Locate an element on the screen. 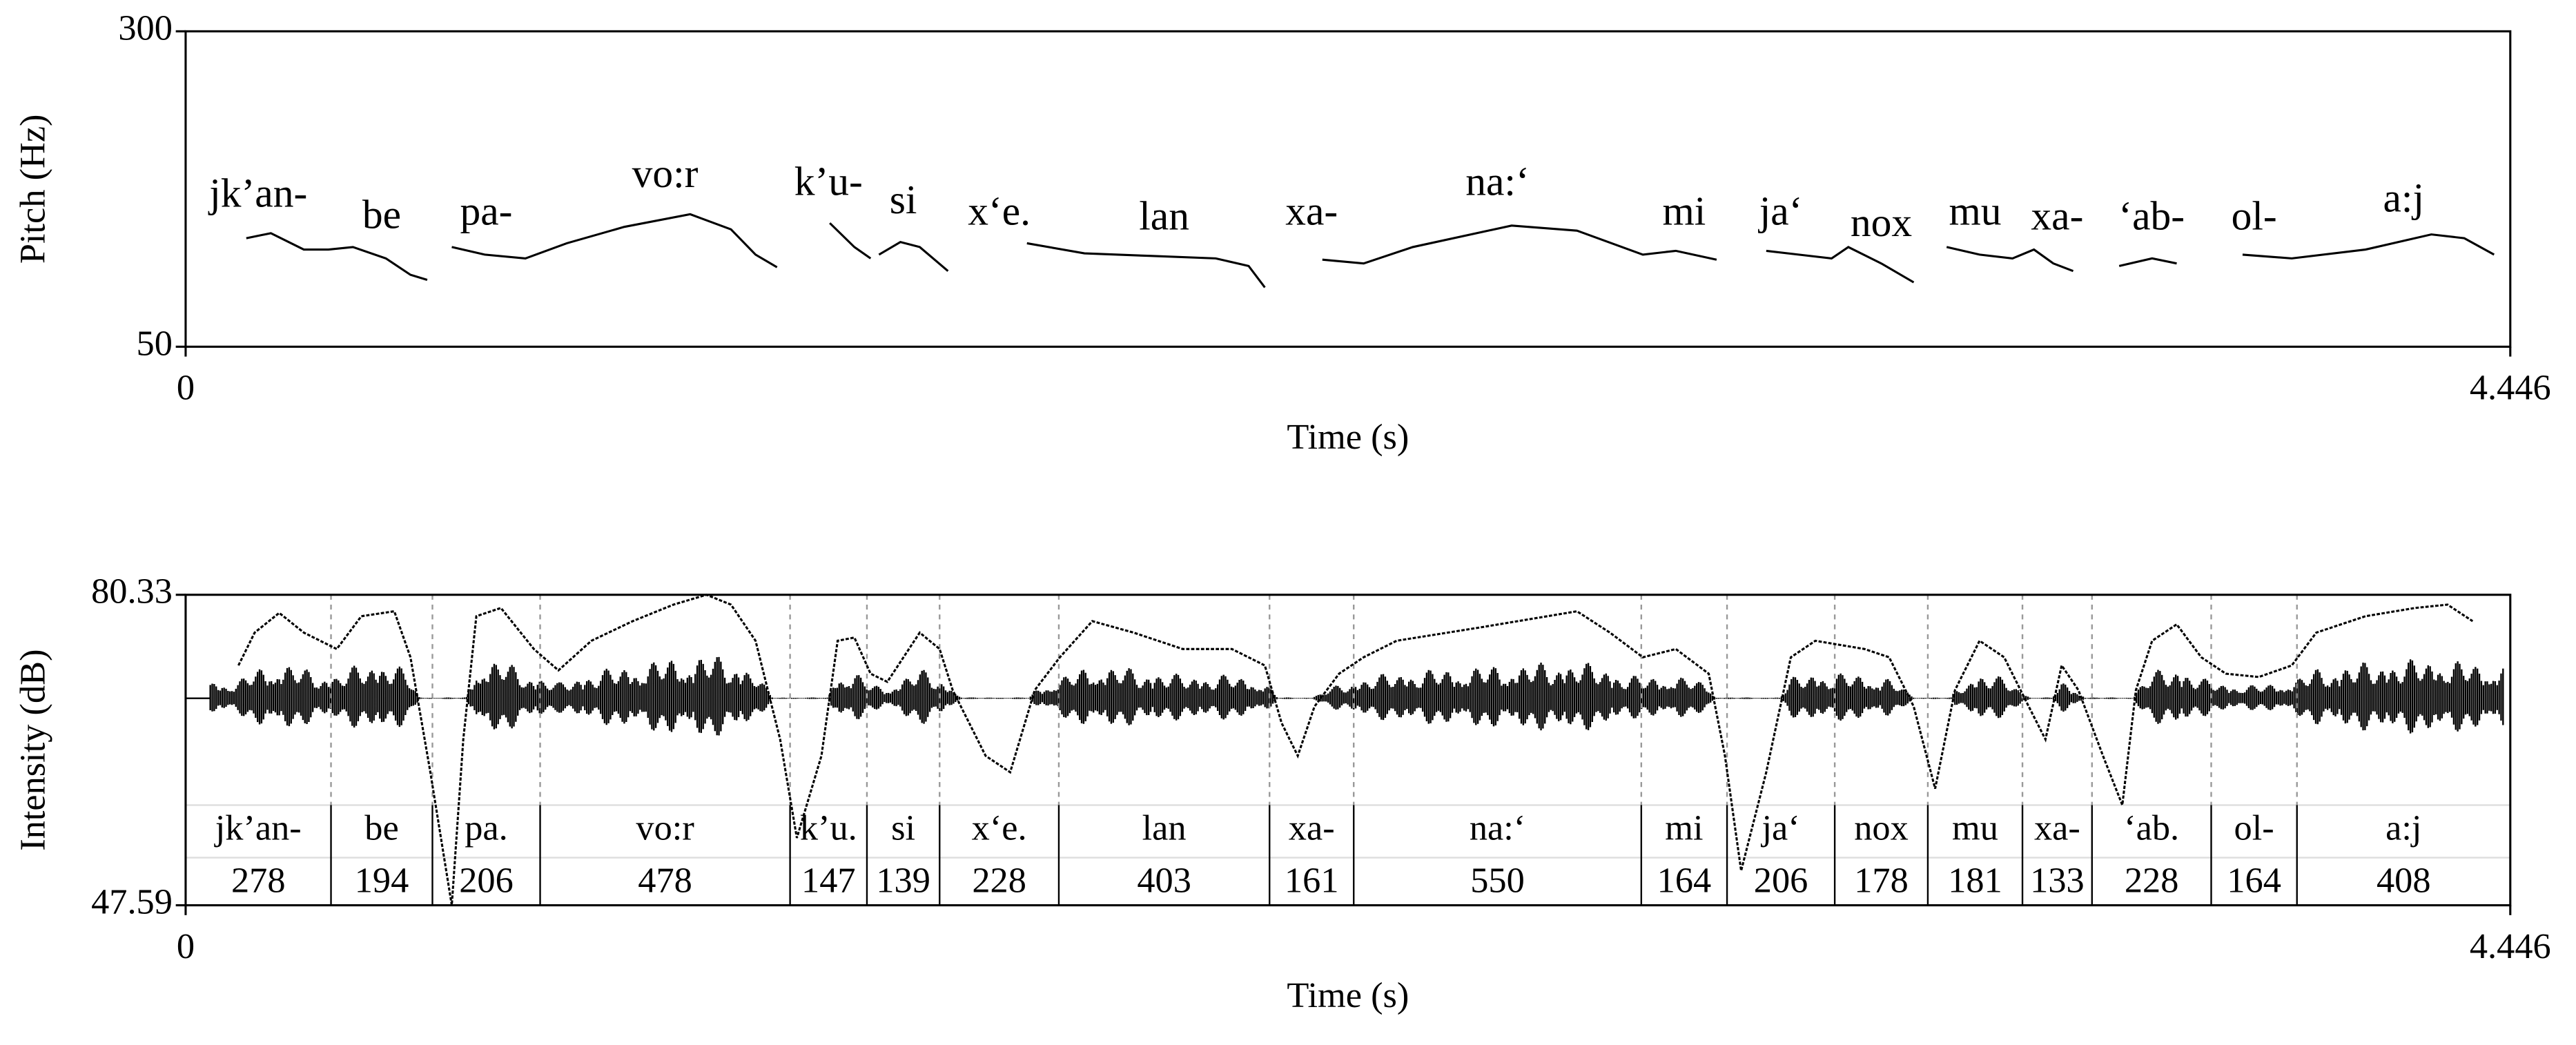 The width and height of the screenshot is (2576, 1045). syllable-label: be is located at coordinates (381, 214).